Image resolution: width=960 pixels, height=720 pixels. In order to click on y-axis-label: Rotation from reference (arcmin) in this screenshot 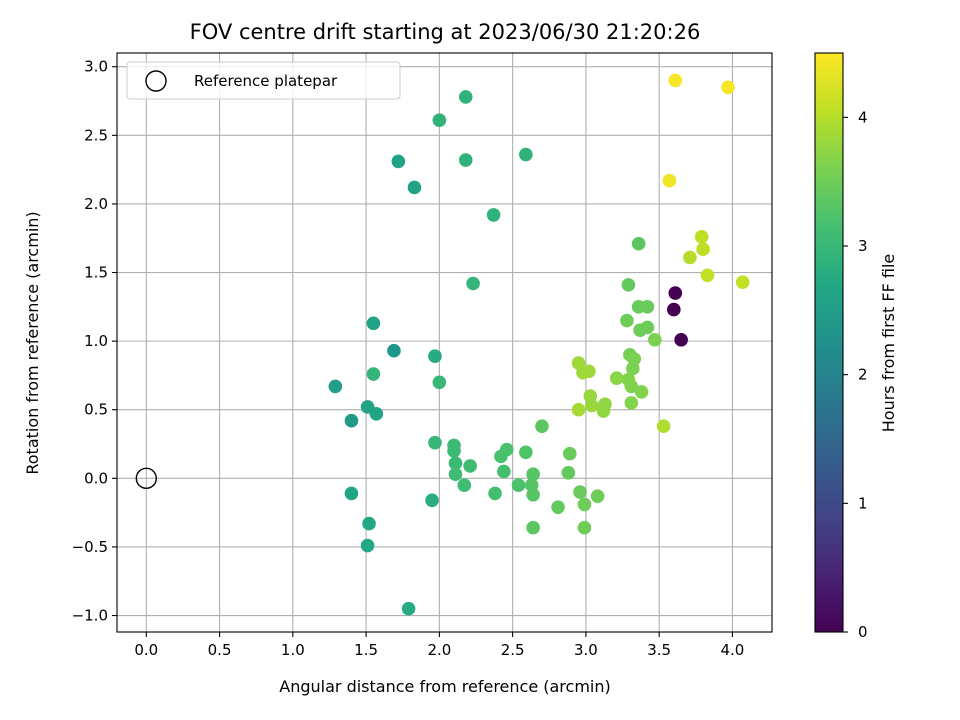, I will do `click(32, 342)`.